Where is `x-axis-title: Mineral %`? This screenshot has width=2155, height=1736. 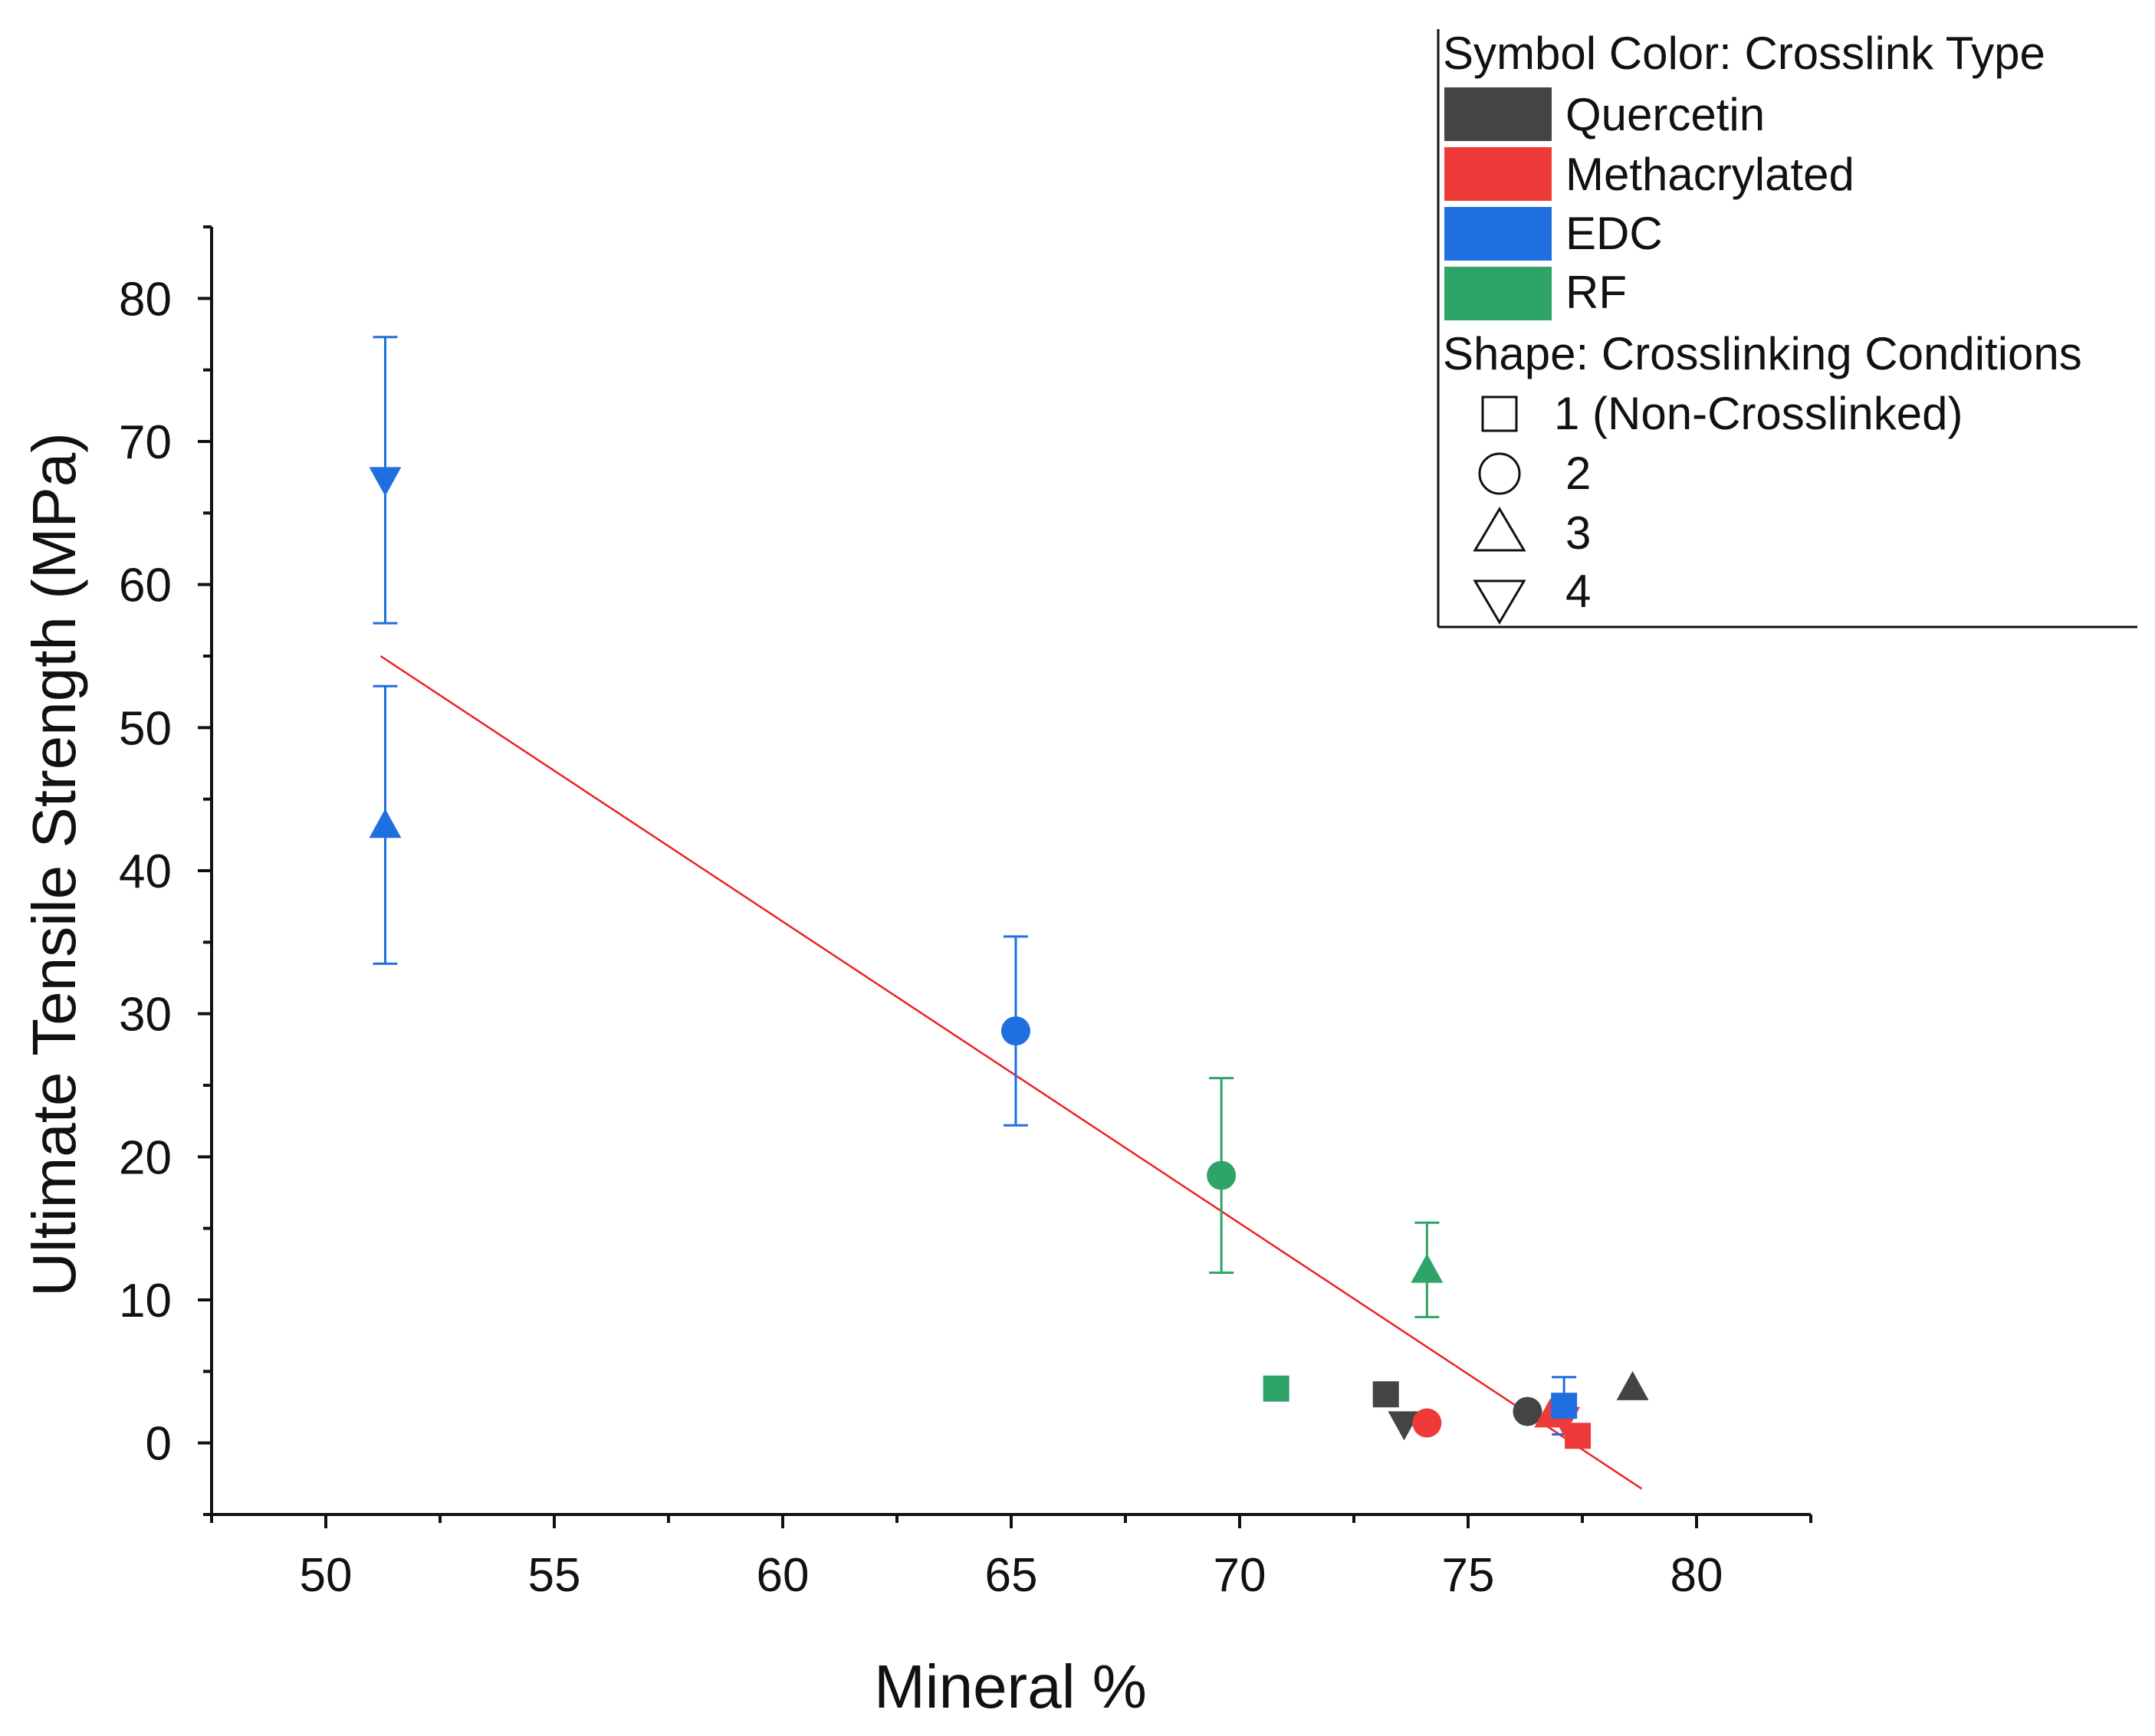 x-axis-title: Mineral % is located at coordinates (1011, 1686).